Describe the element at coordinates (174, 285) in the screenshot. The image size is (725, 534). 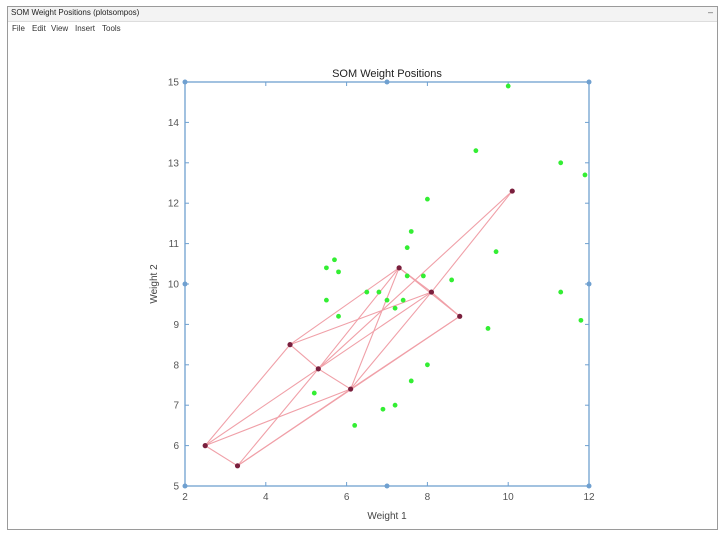
I see `y-tick-label: 10` at that location.